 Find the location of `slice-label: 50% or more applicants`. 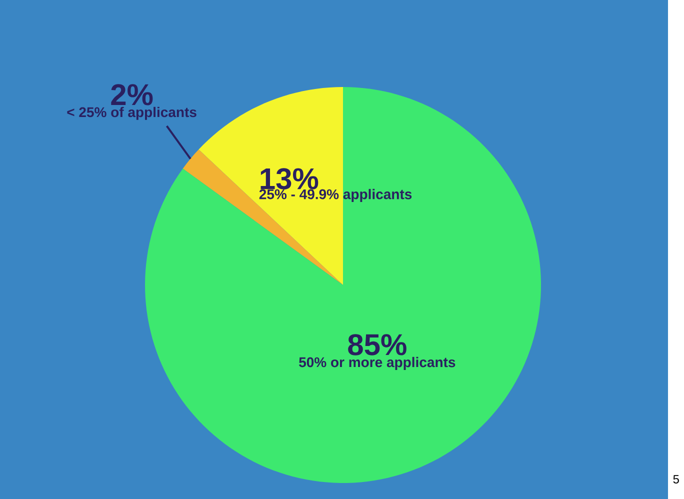

slice-label: 50% or more applicants is located at coordinates (377, 363).